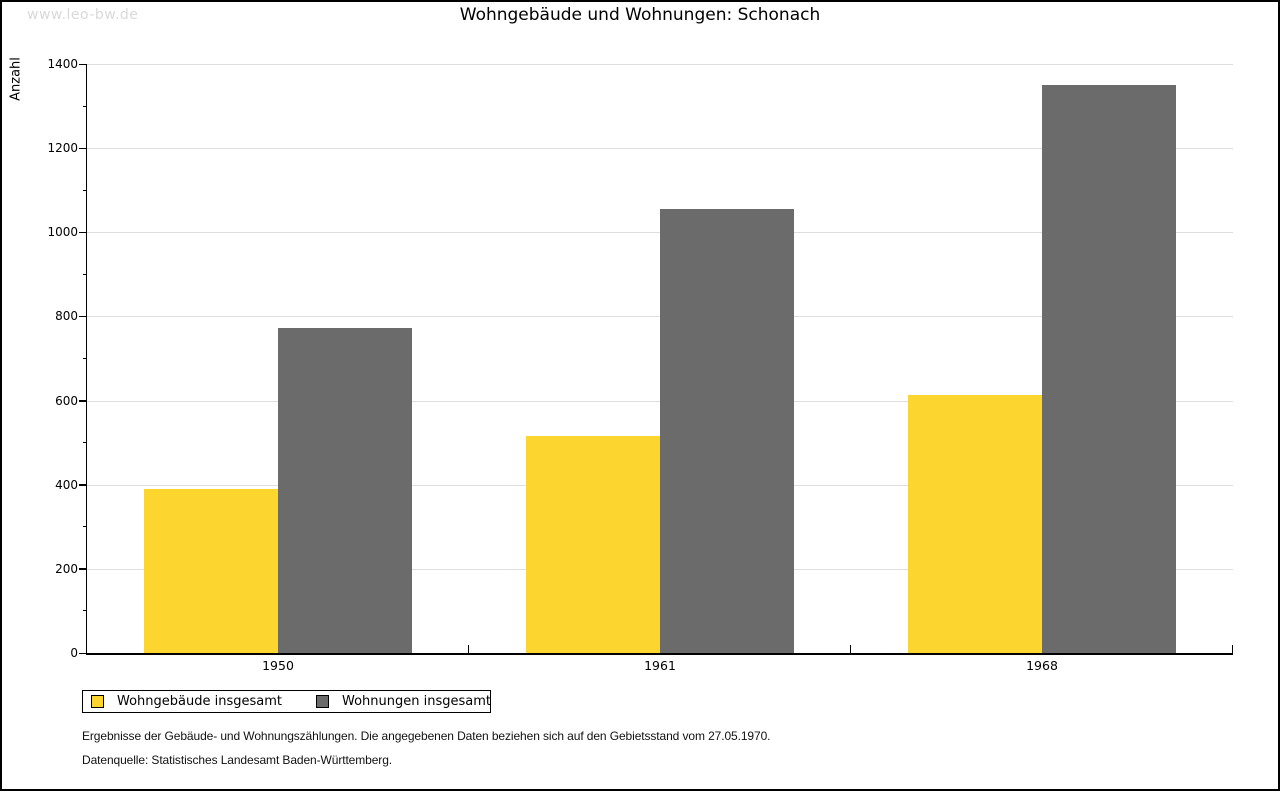 The height and width of the screenshot is (791, 1280). I want to click on x-axis-line, so click(659, 653).